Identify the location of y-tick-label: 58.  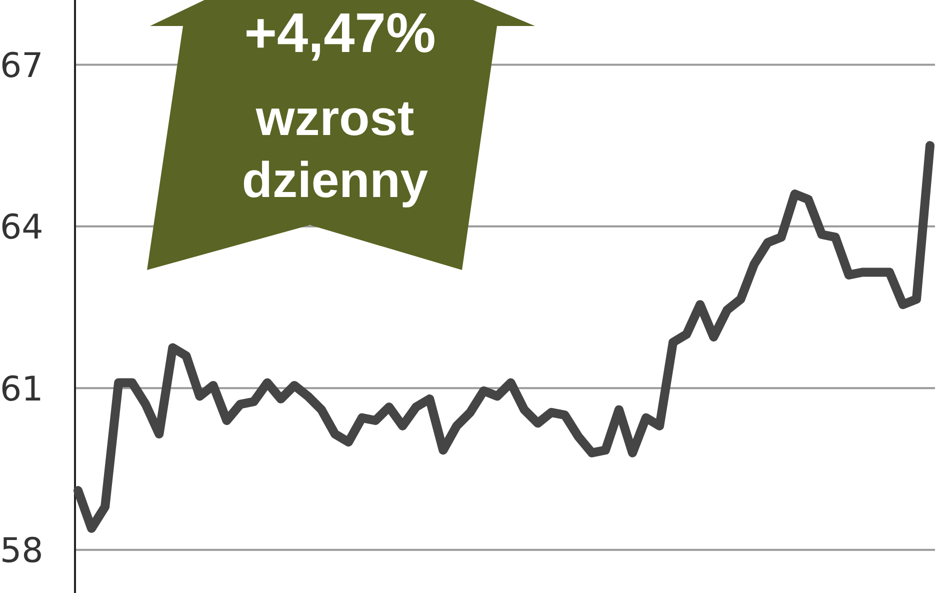
(22, 551).